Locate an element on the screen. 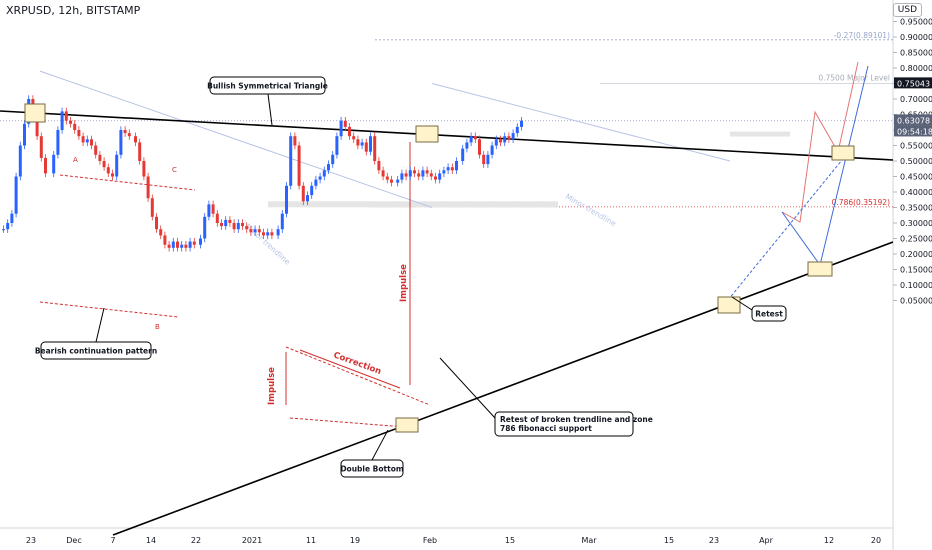 The height and width of the screenshot is (550, 932). bearish-callout-box is located at coordinates (96, 350).